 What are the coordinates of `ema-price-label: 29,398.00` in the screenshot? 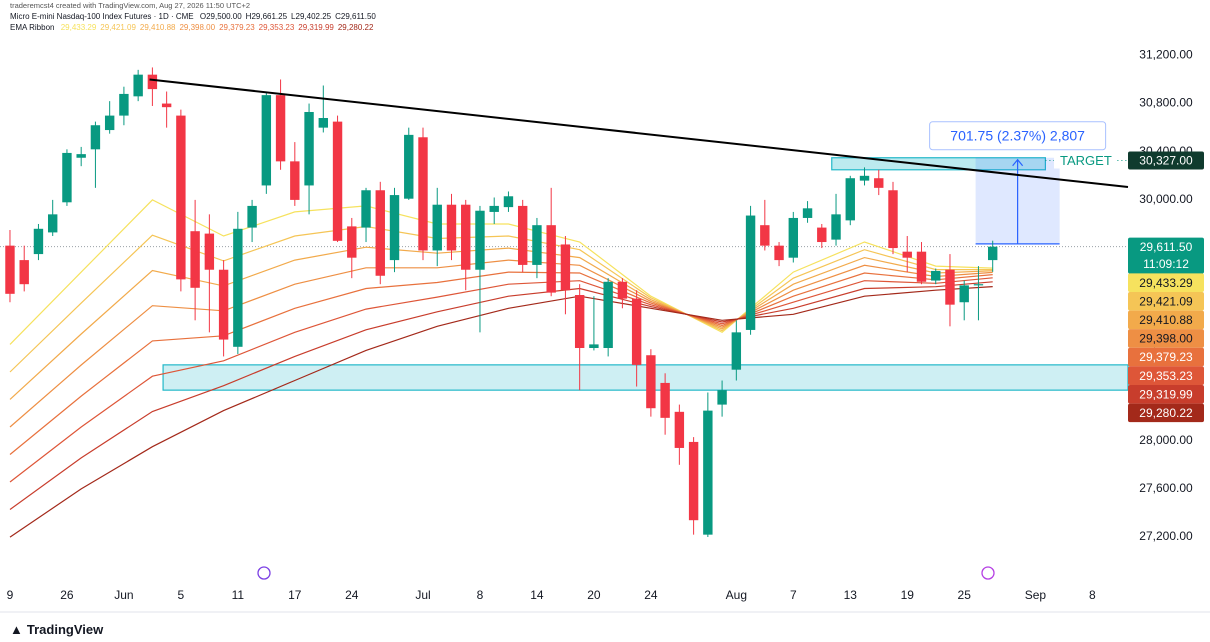 It's located at (1166, 339).